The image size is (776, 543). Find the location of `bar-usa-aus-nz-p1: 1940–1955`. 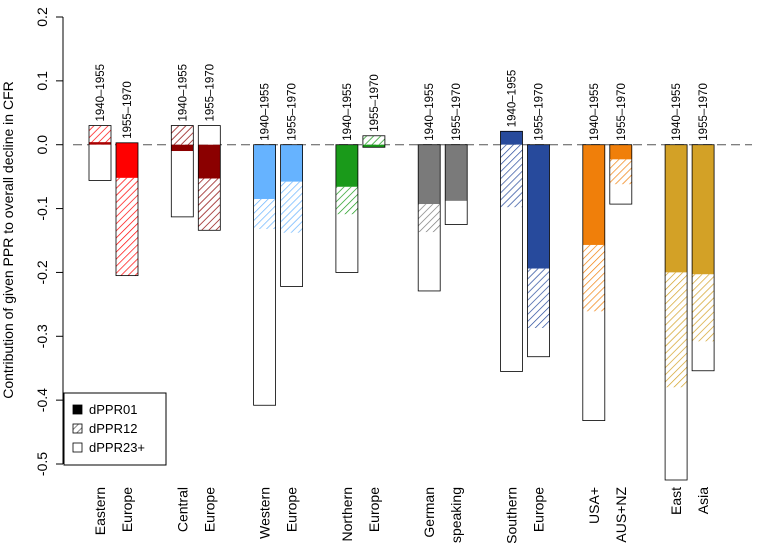

bar-usa-aus-nz-p1: 1940–1955 is located at coordinates (594, 252).